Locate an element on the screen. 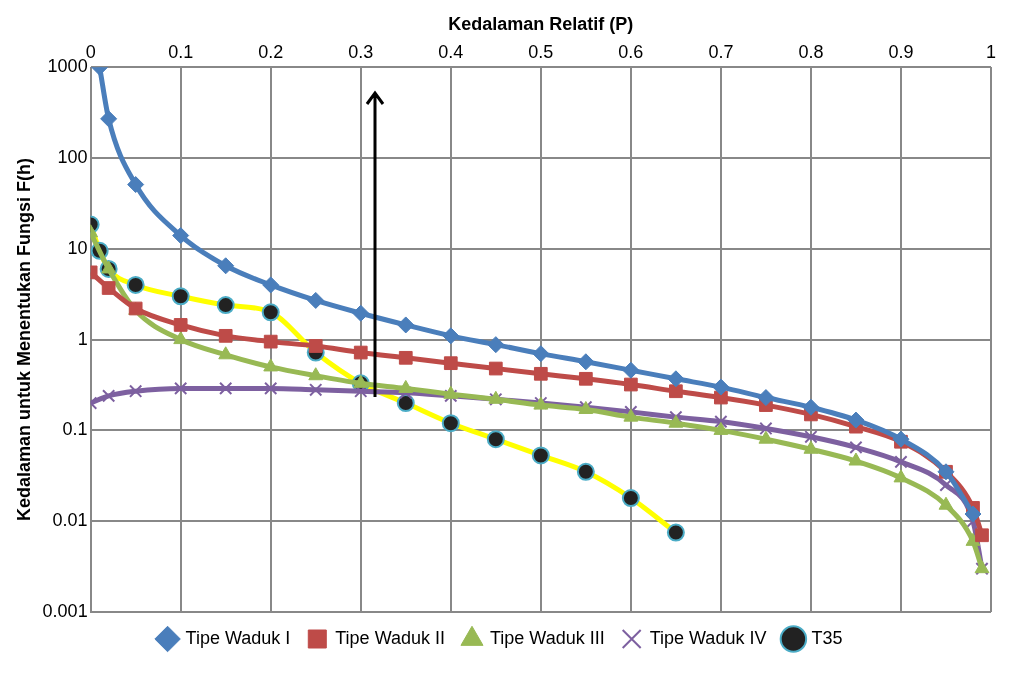  legend-label: Tipe Waduk II is located at coordinates (390, 637).